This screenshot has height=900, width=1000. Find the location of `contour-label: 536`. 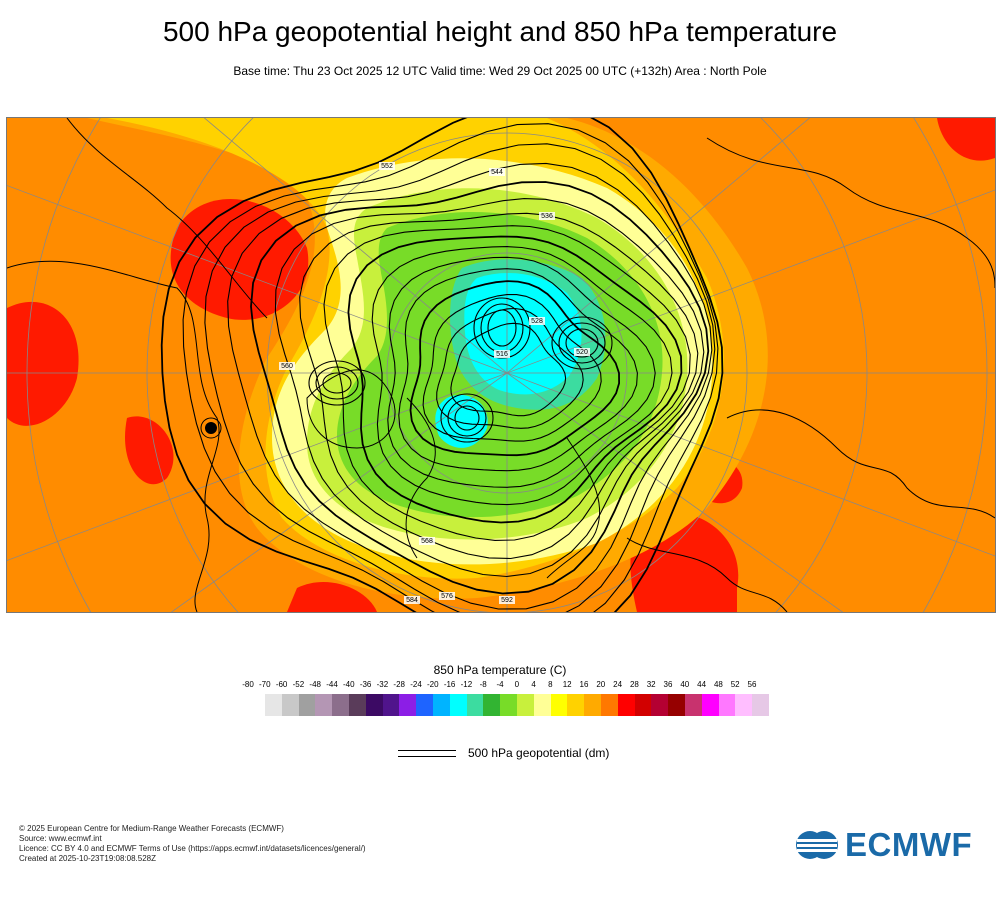

contour-label: 536 is located at coordinates (547, 216).